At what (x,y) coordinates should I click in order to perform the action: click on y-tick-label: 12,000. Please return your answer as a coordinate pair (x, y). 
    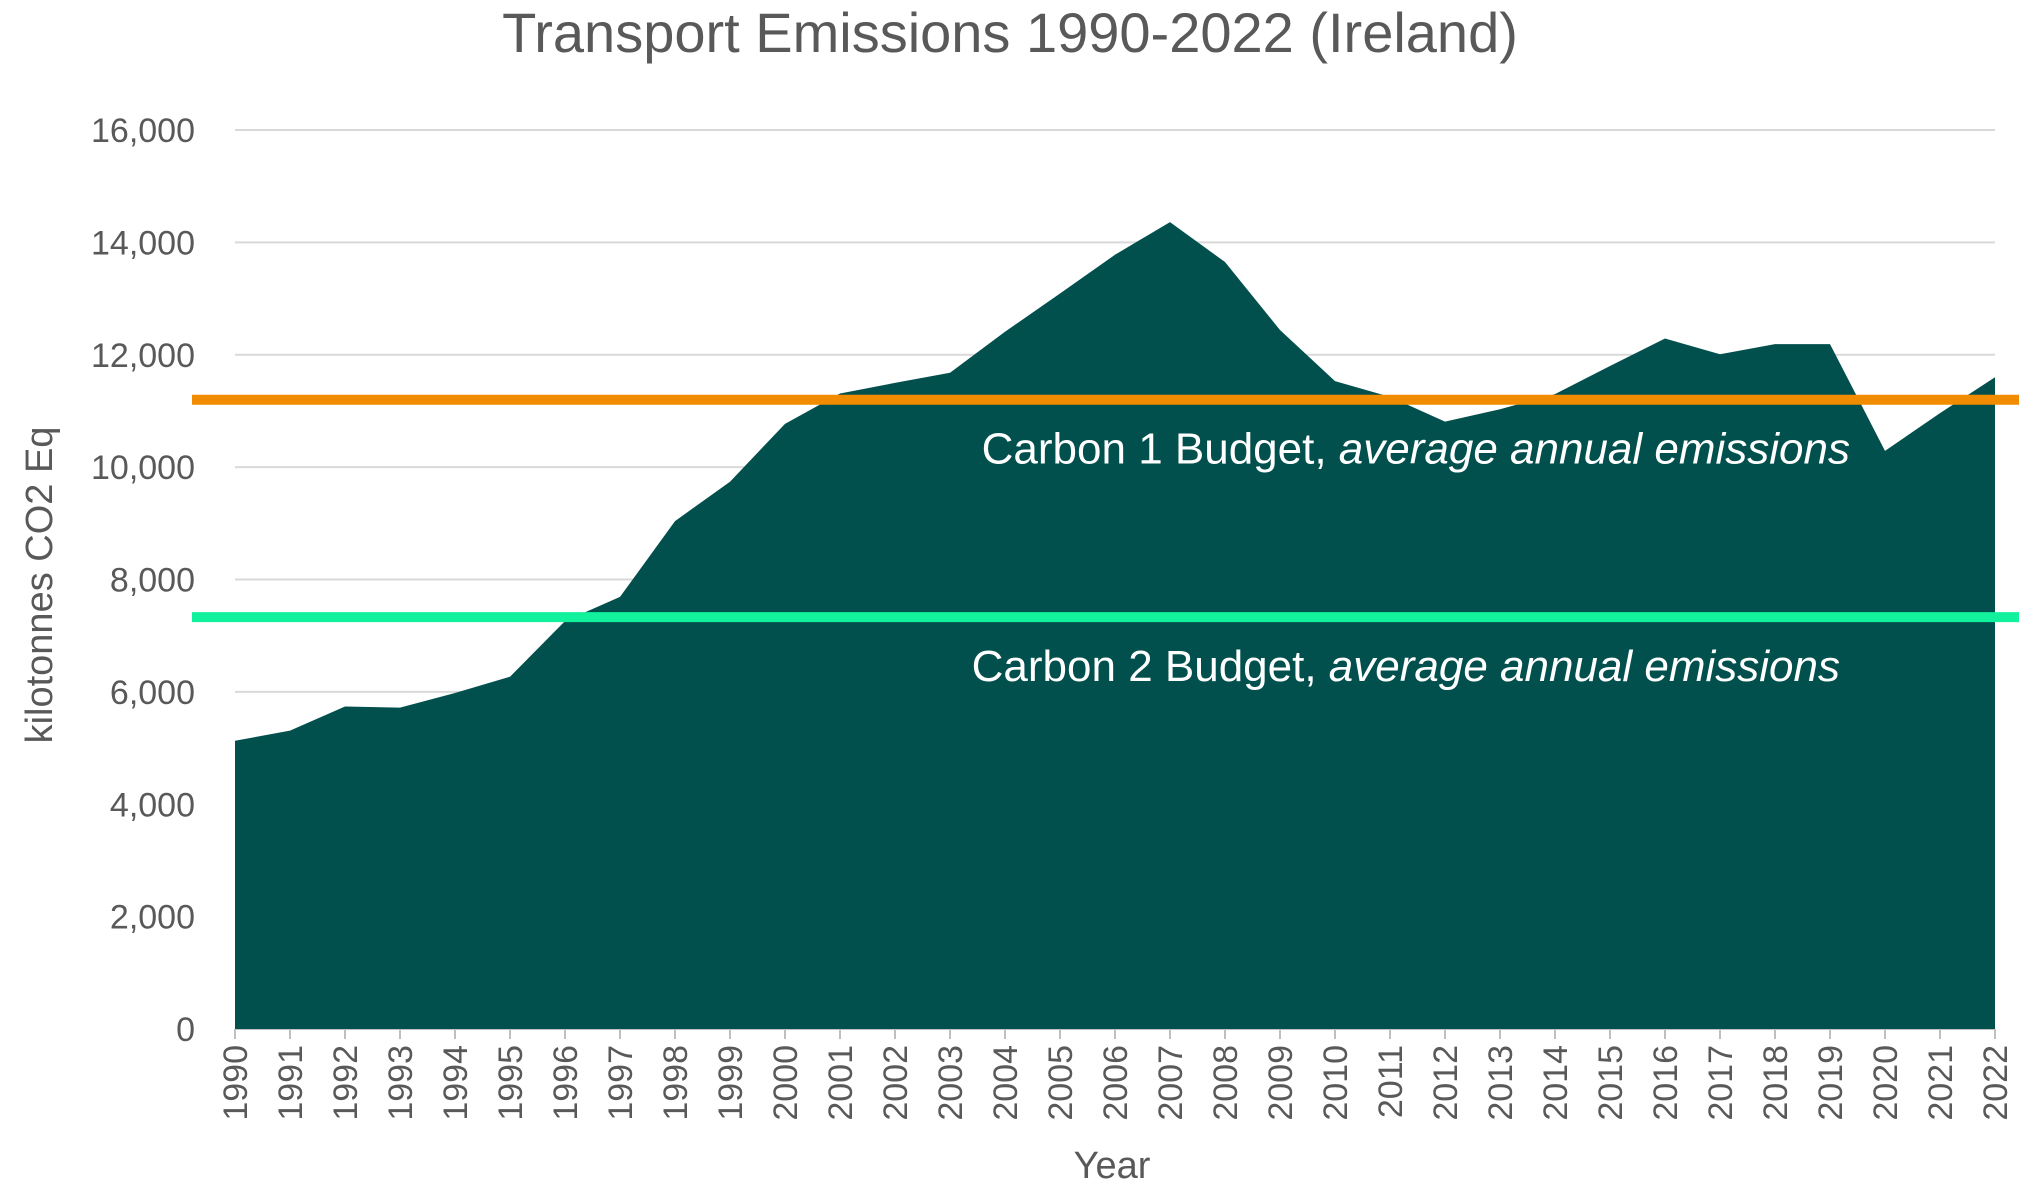
    Looking at the image, I should click on (143, 356).